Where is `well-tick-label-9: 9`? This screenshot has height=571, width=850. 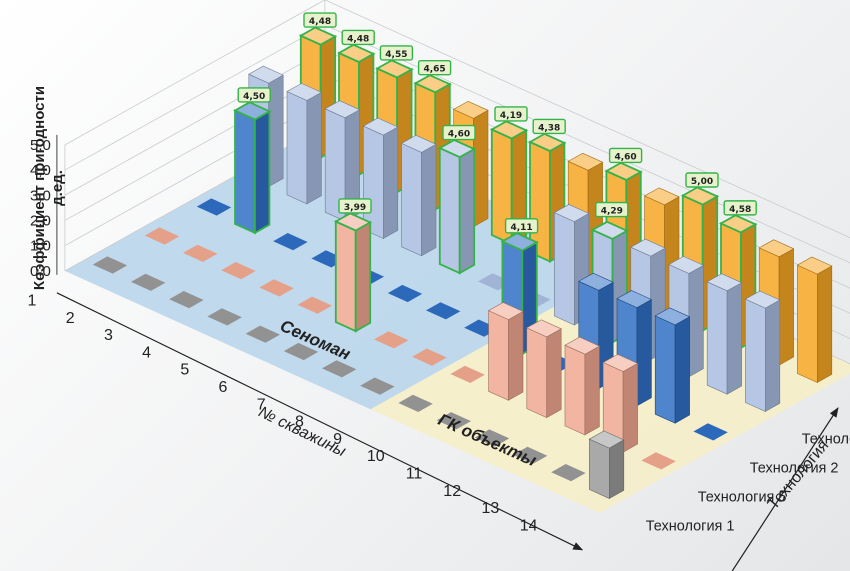 well-tick-label-9: 9 is located at coordinates (337, 439).